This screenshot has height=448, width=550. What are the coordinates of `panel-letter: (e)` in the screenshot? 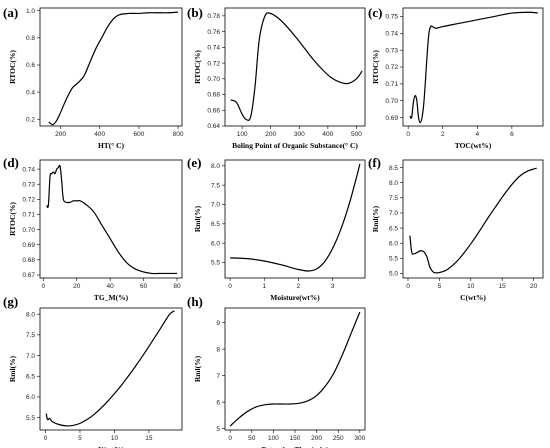 It's located at (194, 162).